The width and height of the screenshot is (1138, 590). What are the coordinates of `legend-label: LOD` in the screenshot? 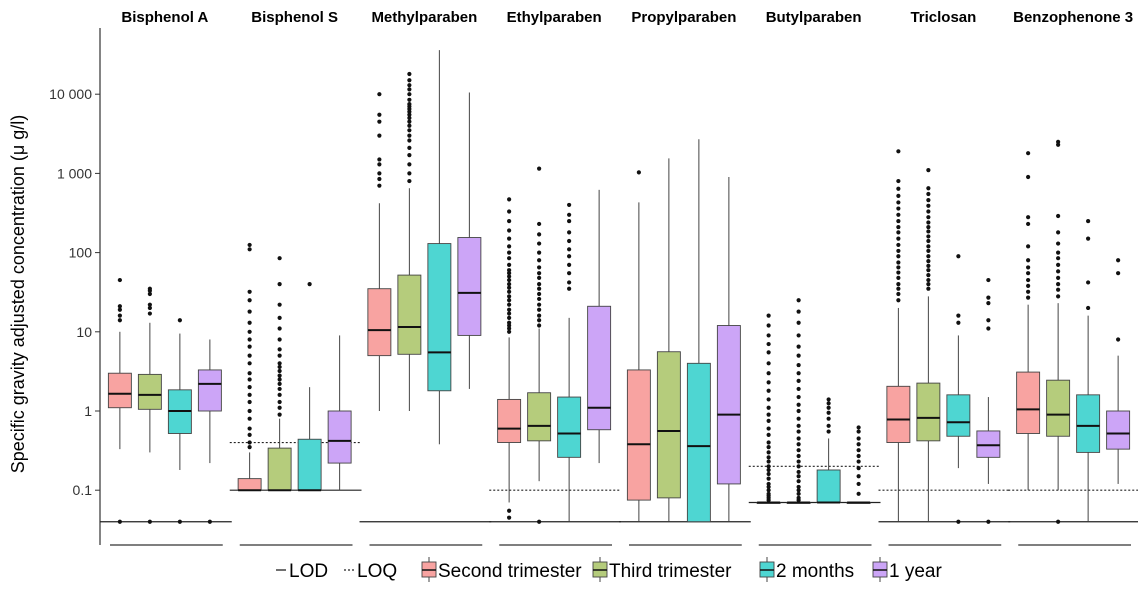 It's located at (308, 571).